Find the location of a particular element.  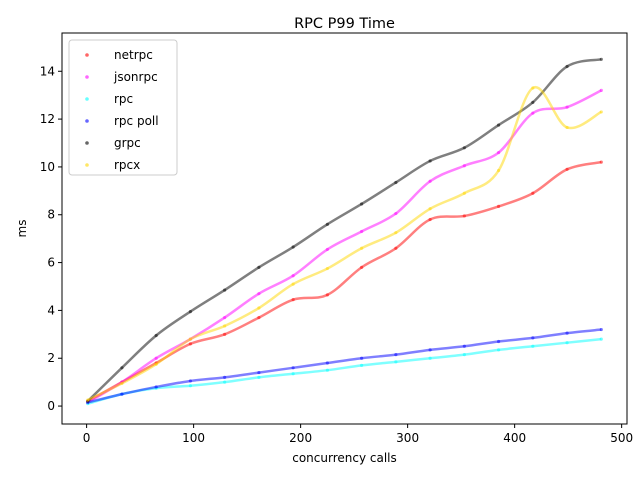

legend-label: rpc is located at coordinates (123, 99).